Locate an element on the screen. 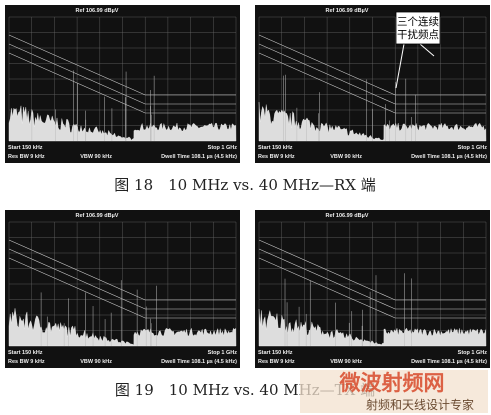 The image size is (491, 415). figure-caption: 图 18 10 MHz vs. 40 MHz—RX 端 is located at coordinates (244, 185).